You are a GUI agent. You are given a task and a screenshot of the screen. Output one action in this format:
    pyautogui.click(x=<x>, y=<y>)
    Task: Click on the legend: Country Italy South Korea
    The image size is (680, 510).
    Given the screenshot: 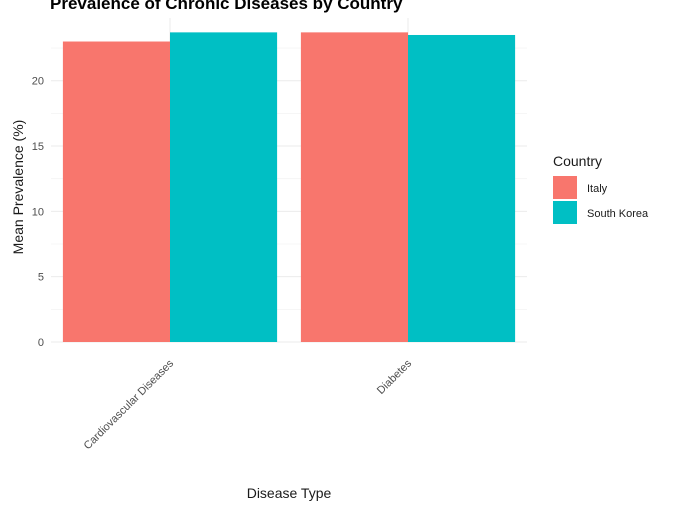 What is the action you would take?
    pyautogui.click(x=601, y=188)
    